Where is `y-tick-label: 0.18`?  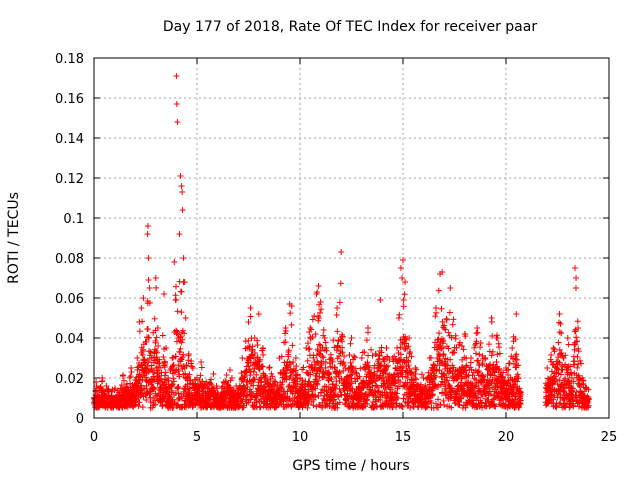 y-tick-label: 0.18 is located at coordinates (69, 59).